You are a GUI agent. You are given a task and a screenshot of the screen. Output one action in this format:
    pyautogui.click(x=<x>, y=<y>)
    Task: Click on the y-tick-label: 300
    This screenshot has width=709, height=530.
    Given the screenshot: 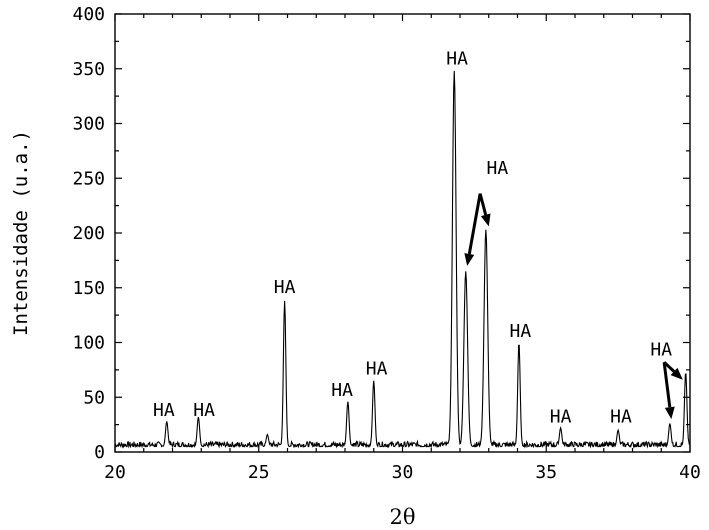 What is the action you would take?
    pyautogui.click(x=88, y=124)
    